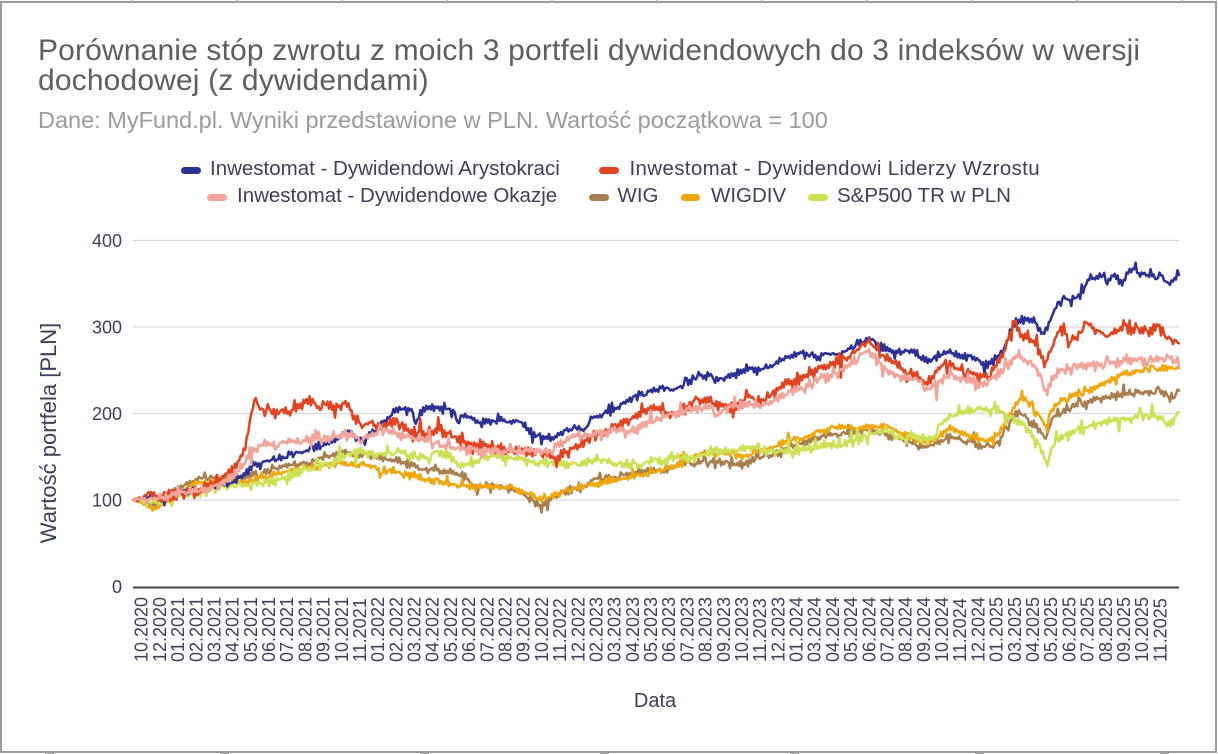 The height and width of the screenshot is (754, 1218). What do you see at coordinates (1033, 629) in the screenshot?
I see `svg-text: 04.2025` at bounding box center [1033, 629].